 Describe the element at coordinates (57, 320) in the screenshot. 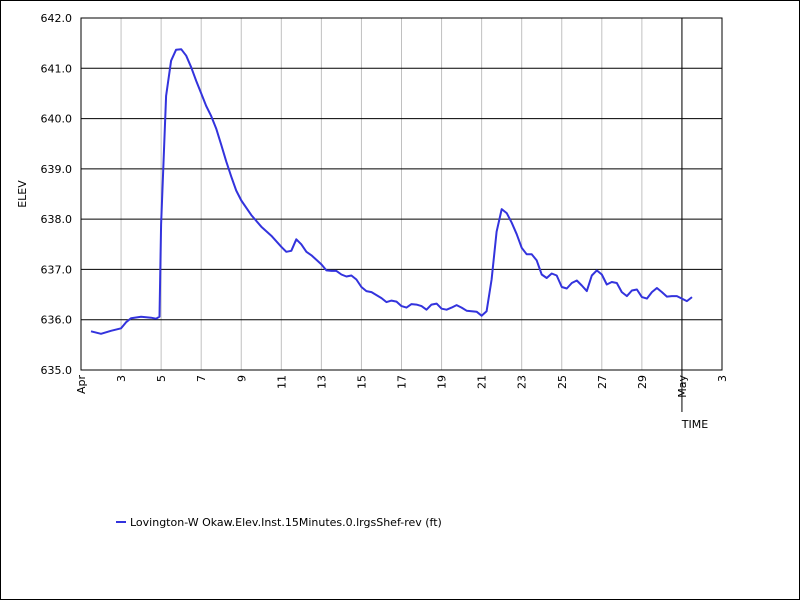

I see `y-tick-label: 636.0` at that location.